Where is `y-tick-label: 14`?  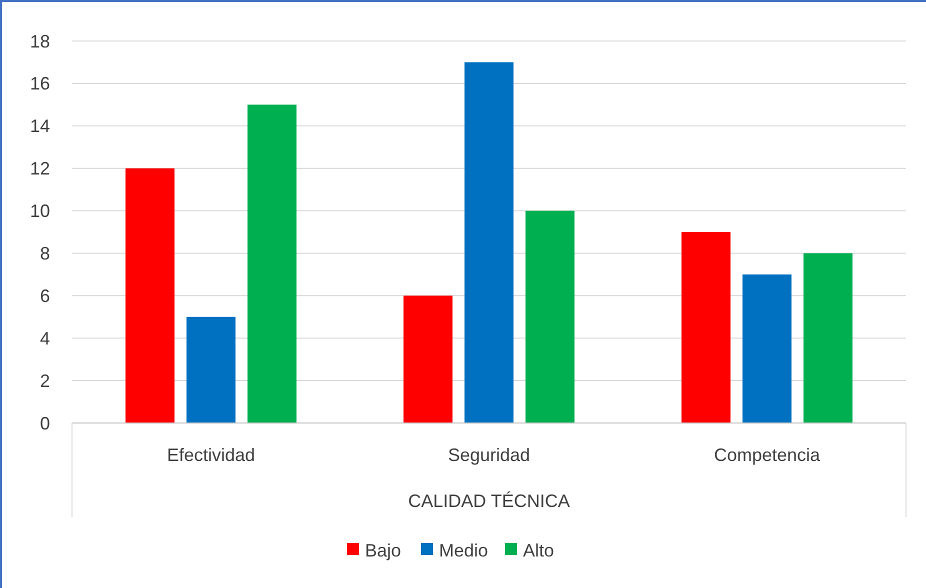
y-tick-label: 14 is located at coordinates (40, 126).